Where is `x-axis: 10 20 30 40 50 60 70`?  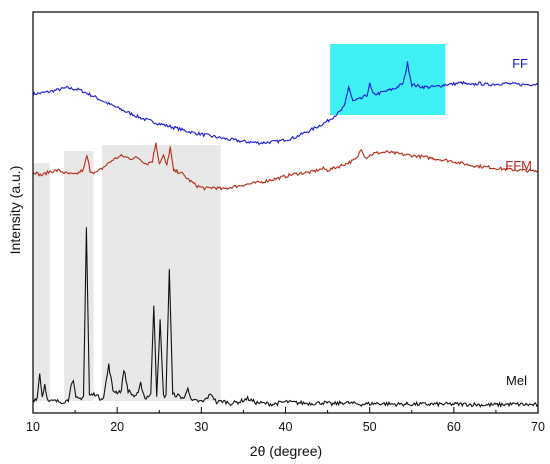 x-axis: 10 20 30 40 50 60 70 is located at coordinates (285, 420).